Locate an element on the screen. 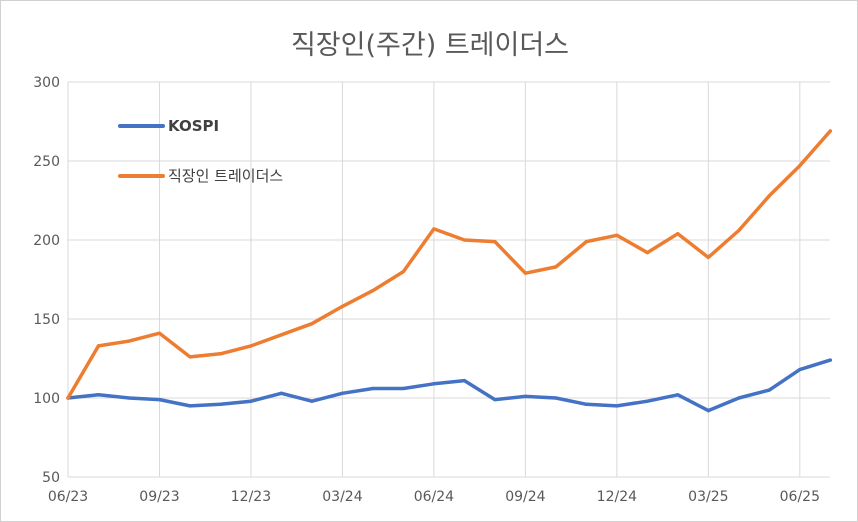 Image resolution: width=858 pixels, height=522 pixels. y-tick-label: 150 is located at coordinates (46, 320).